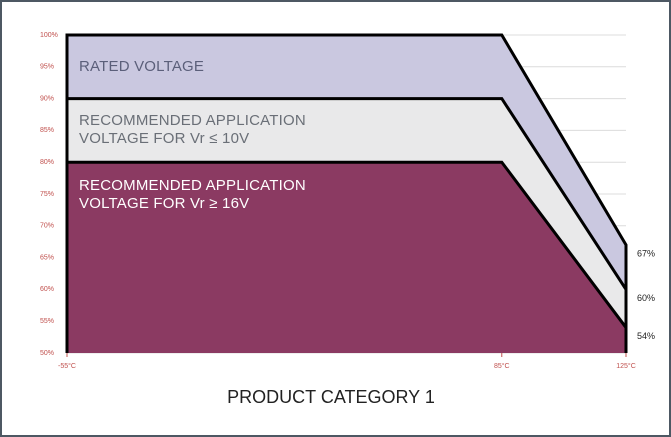  I want to click on y-tick-label: 50%, so click(47, 353).